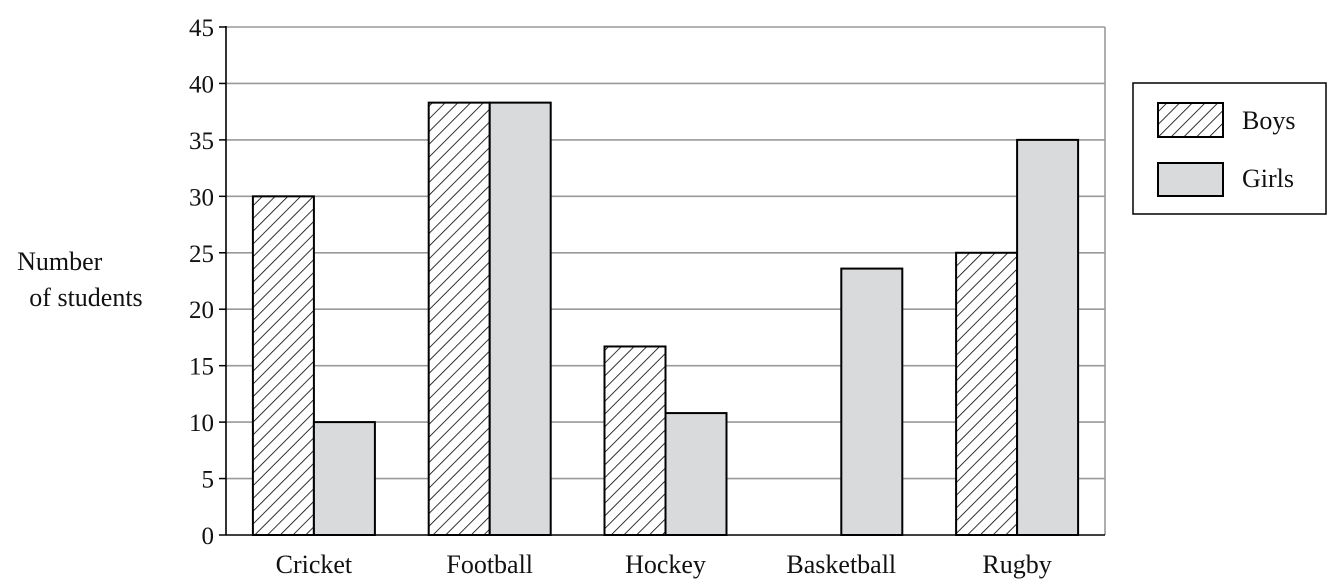 Image resolution: width=1327 pixels, height=583 pixels. Describe the element at coordinates (314, 564) in the screenshot. I see `x-category-label: Cricket` at that location.